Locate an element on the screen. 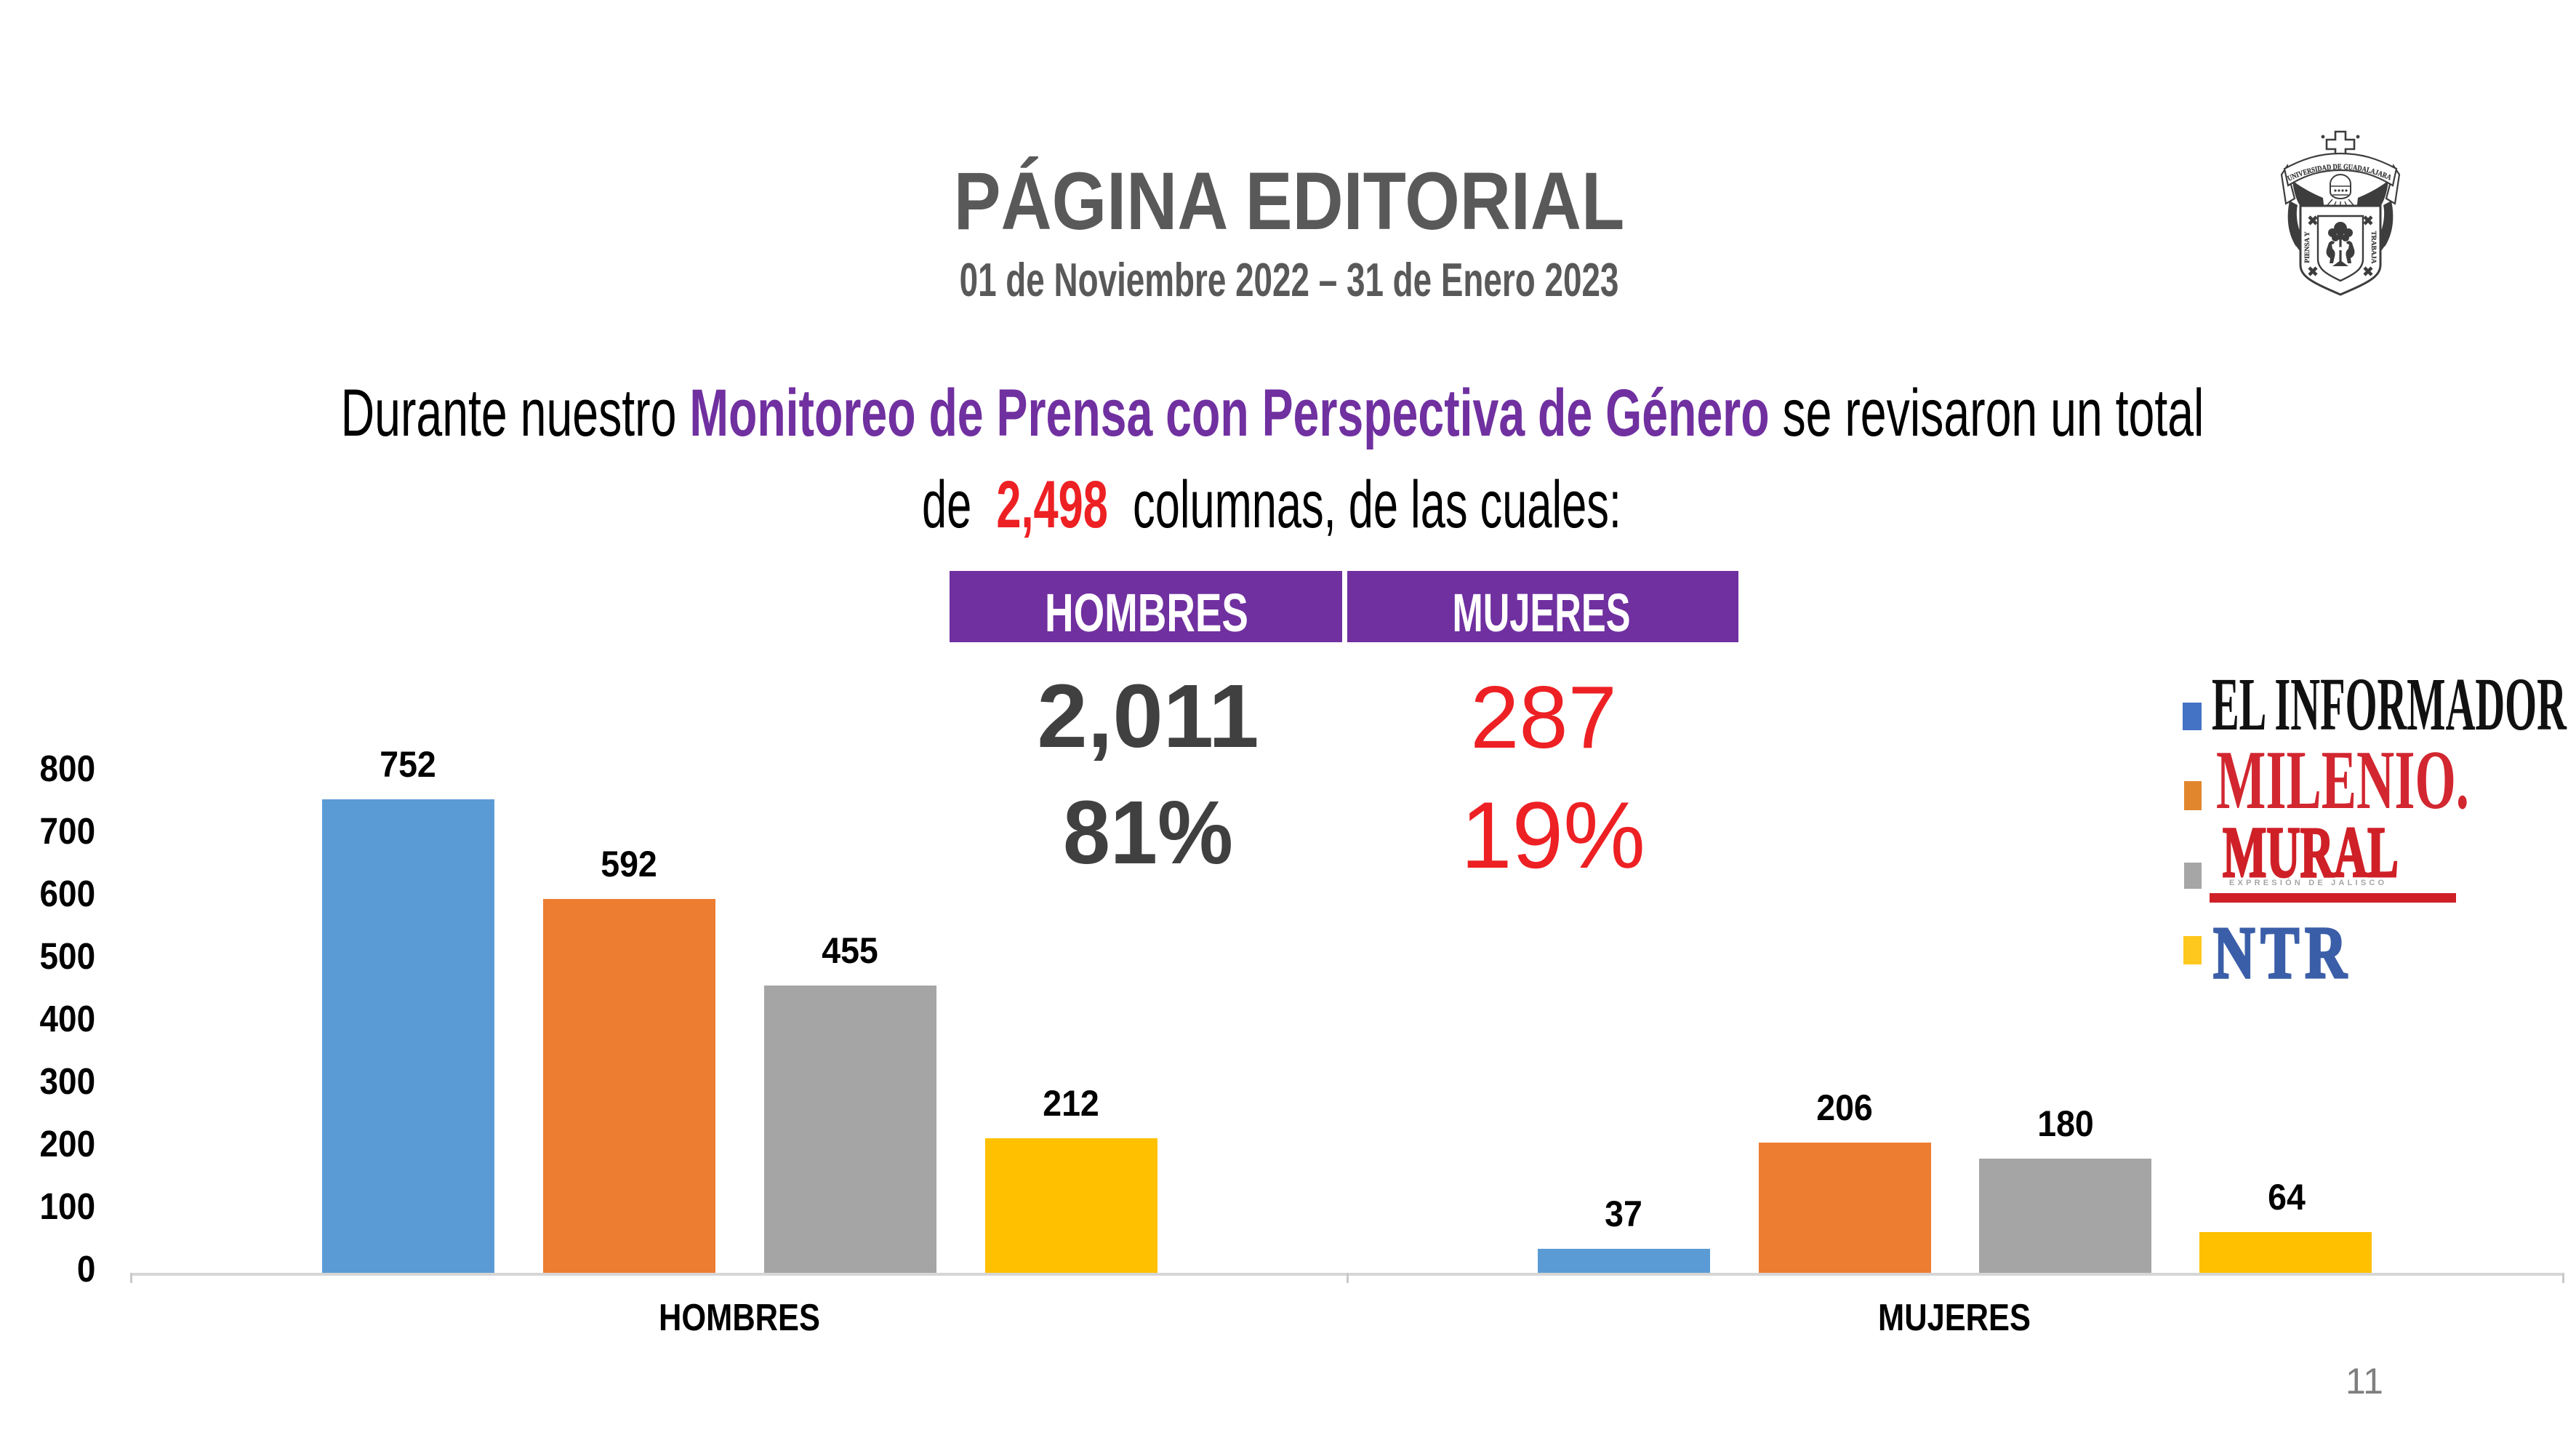 The image size is (2576, 1443). svg-text: TRABAJA is located at coordinates (2373, 247).